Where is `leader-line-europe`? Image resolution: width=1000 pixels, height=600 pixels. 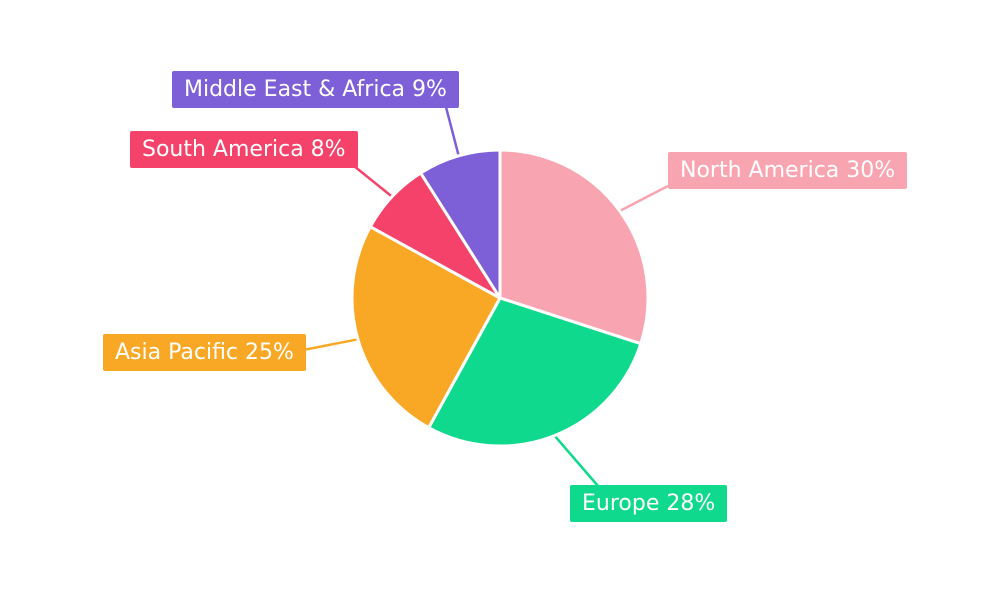
leader-line-europe is located at coordinates (576, 460).